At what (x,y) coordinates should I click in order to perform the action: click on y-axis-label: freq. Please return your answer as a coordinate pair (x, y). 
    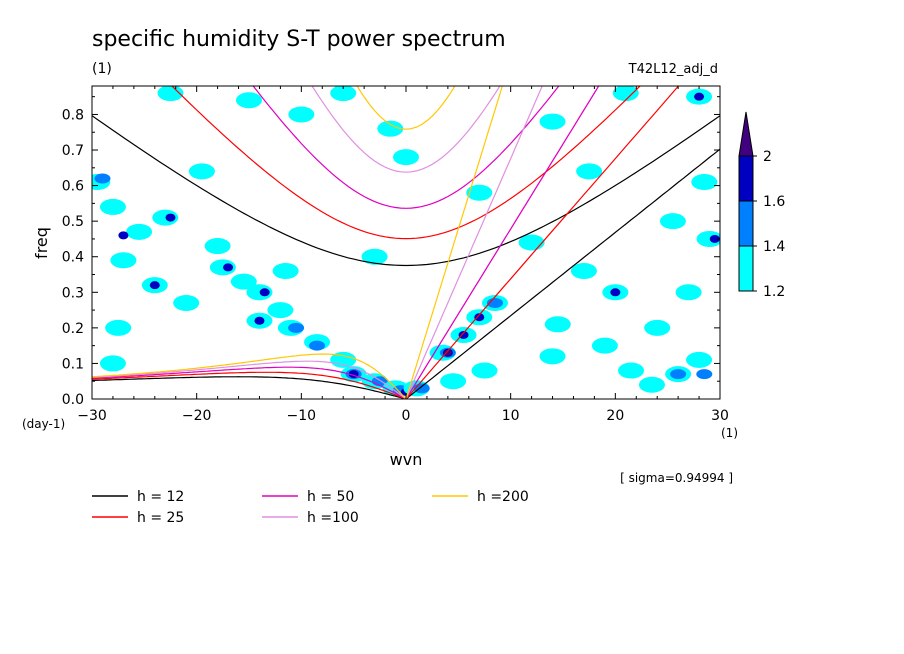
    Looking at the image, I should click on (41, 243).